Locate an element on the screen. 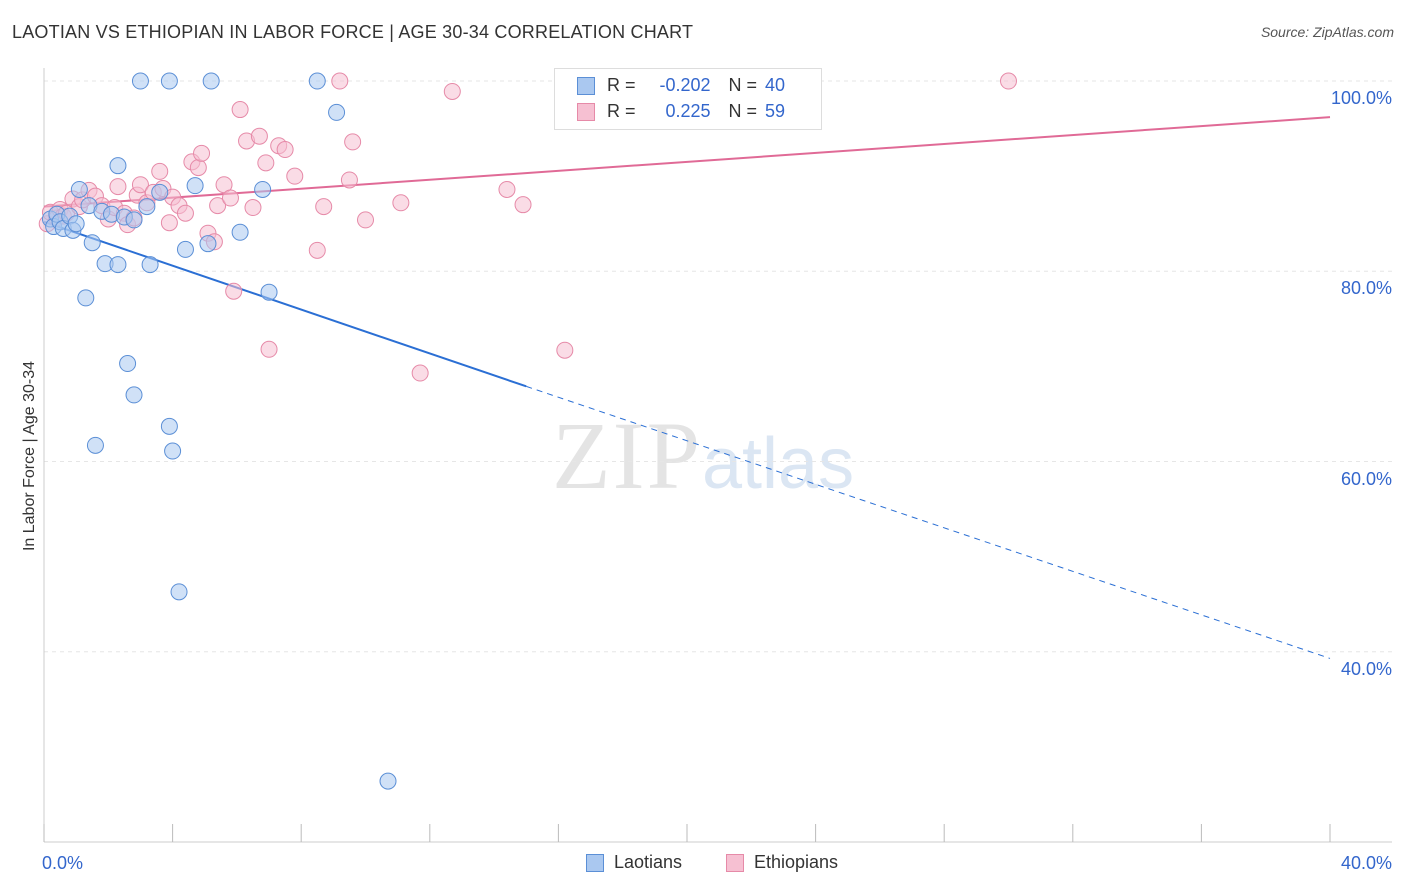 This screenshot has height=892, width=1406. laotians-n-label: N = is located at coordinates (743, 85).